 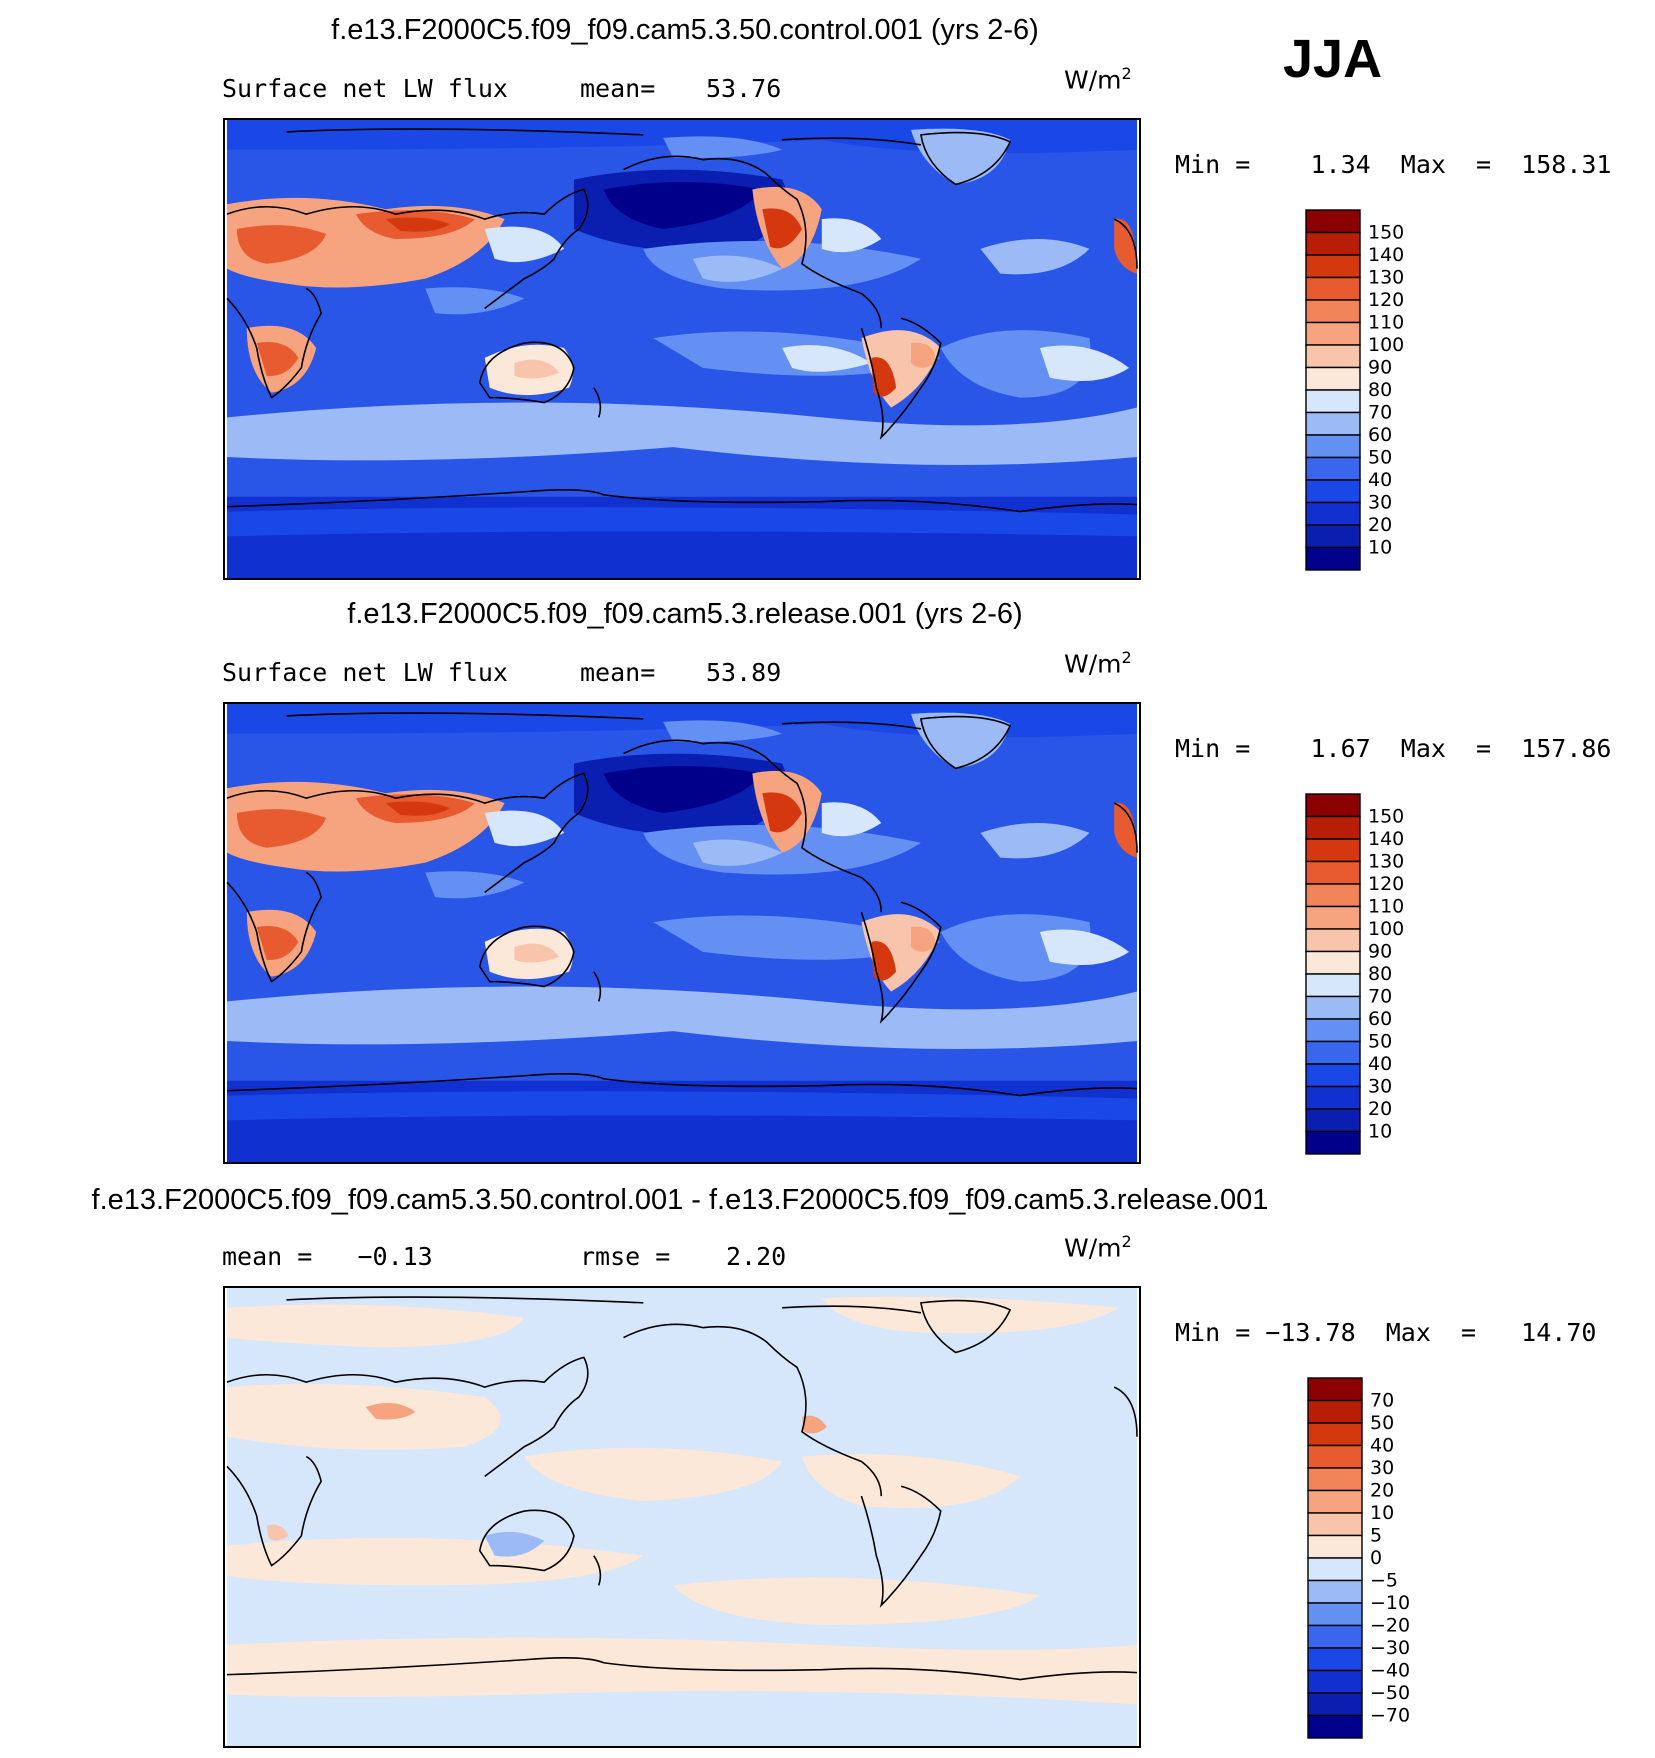 What do you see at coordinates (1386, 929) in the screenshot?
I see `colorbar-tick-label: 100` at bounding box center [1386, 929].